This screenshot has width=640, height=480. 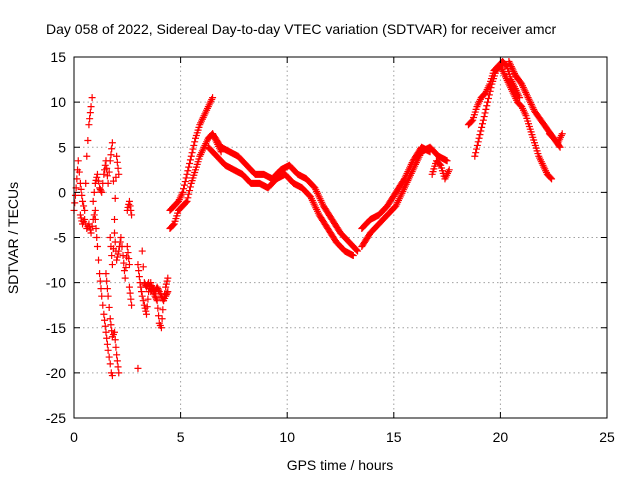 I want to click on x-tick-label: 5, so click(x=181, y=437).